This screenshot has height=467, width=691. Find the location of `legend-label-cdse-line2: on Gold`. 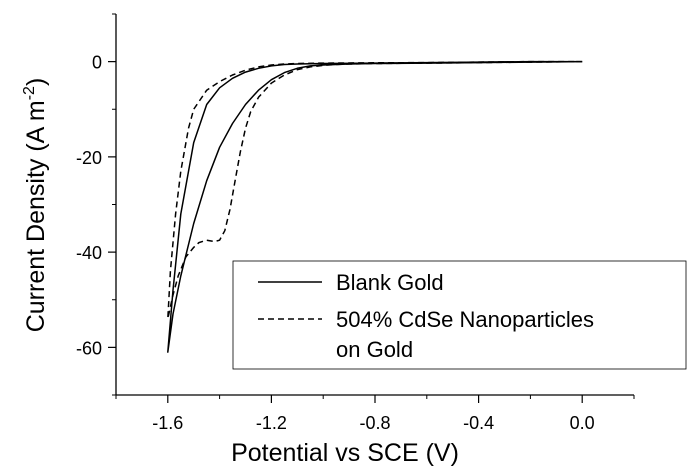

legend-label-cdse-line2: on Gold is located at coordinates (374, 349).